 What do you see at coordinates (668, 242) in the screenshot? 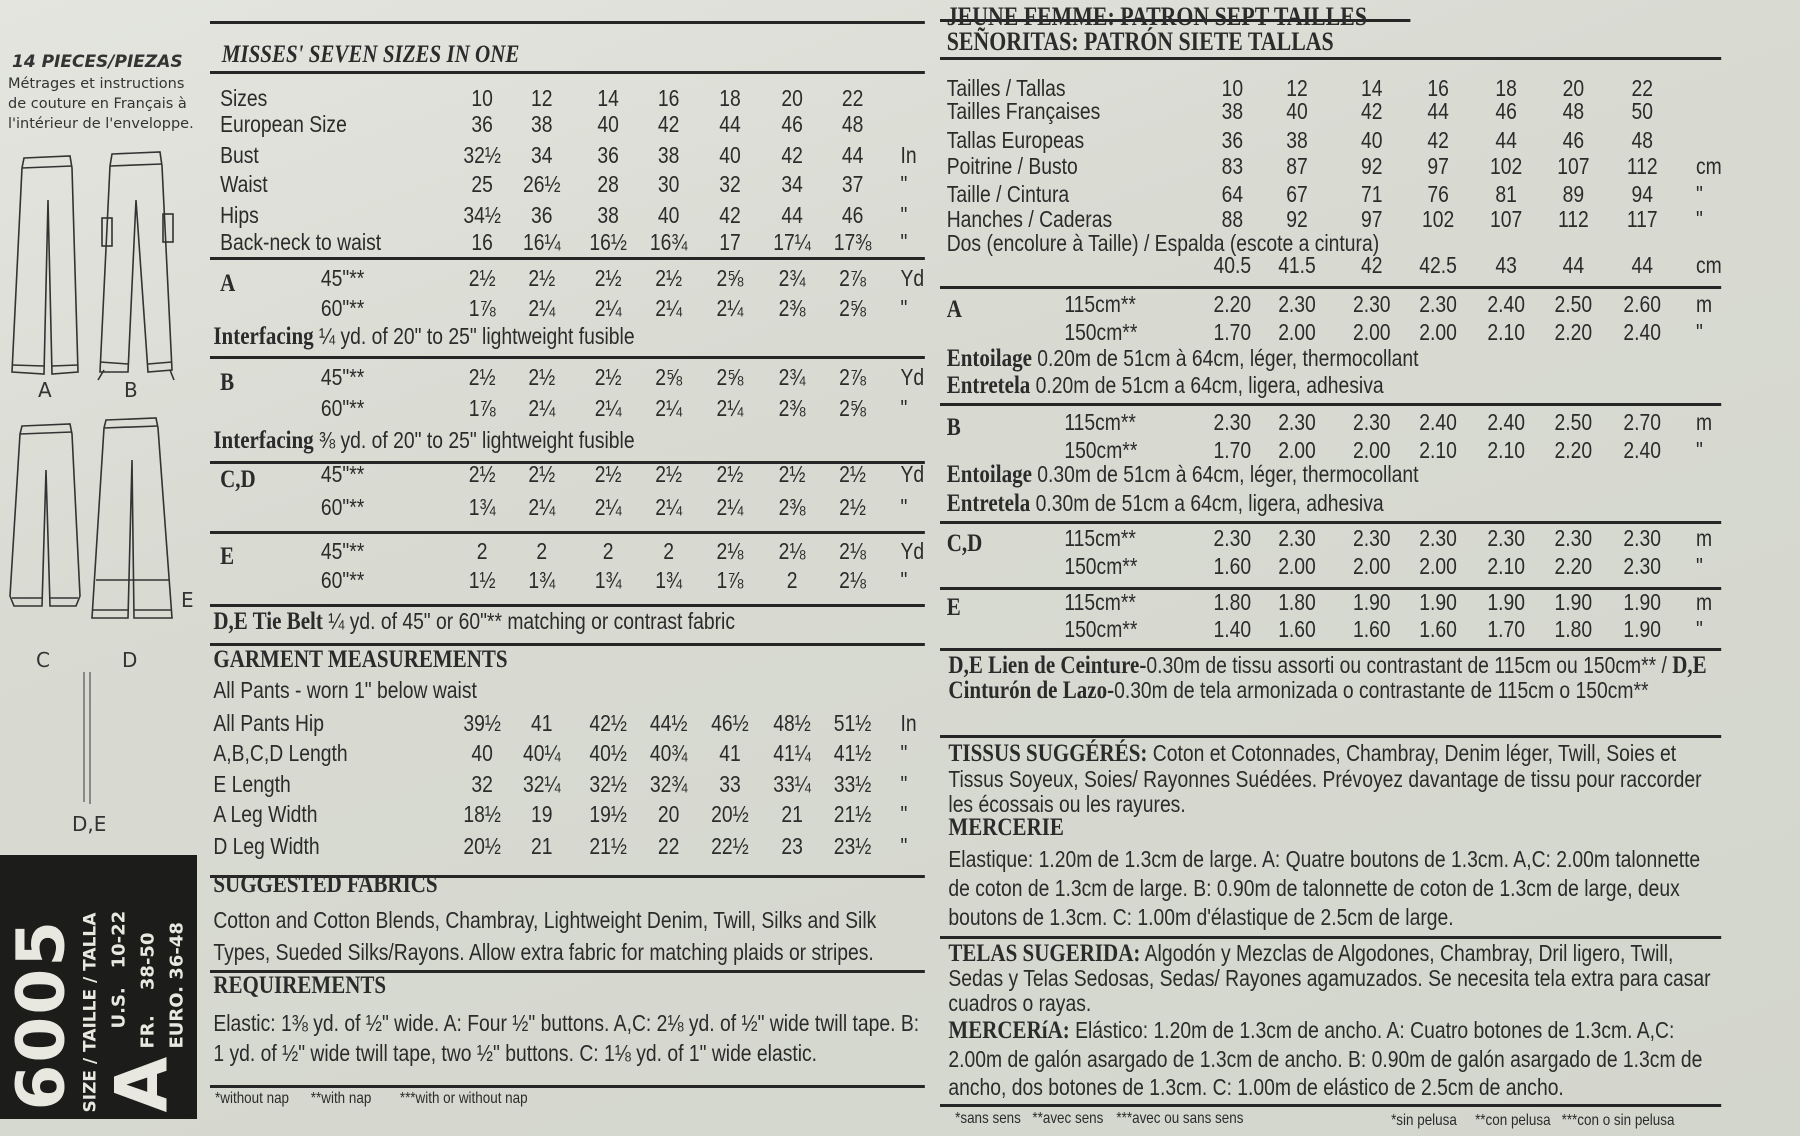
I see `size-value: 16¾` at bounding box center [668, 242].